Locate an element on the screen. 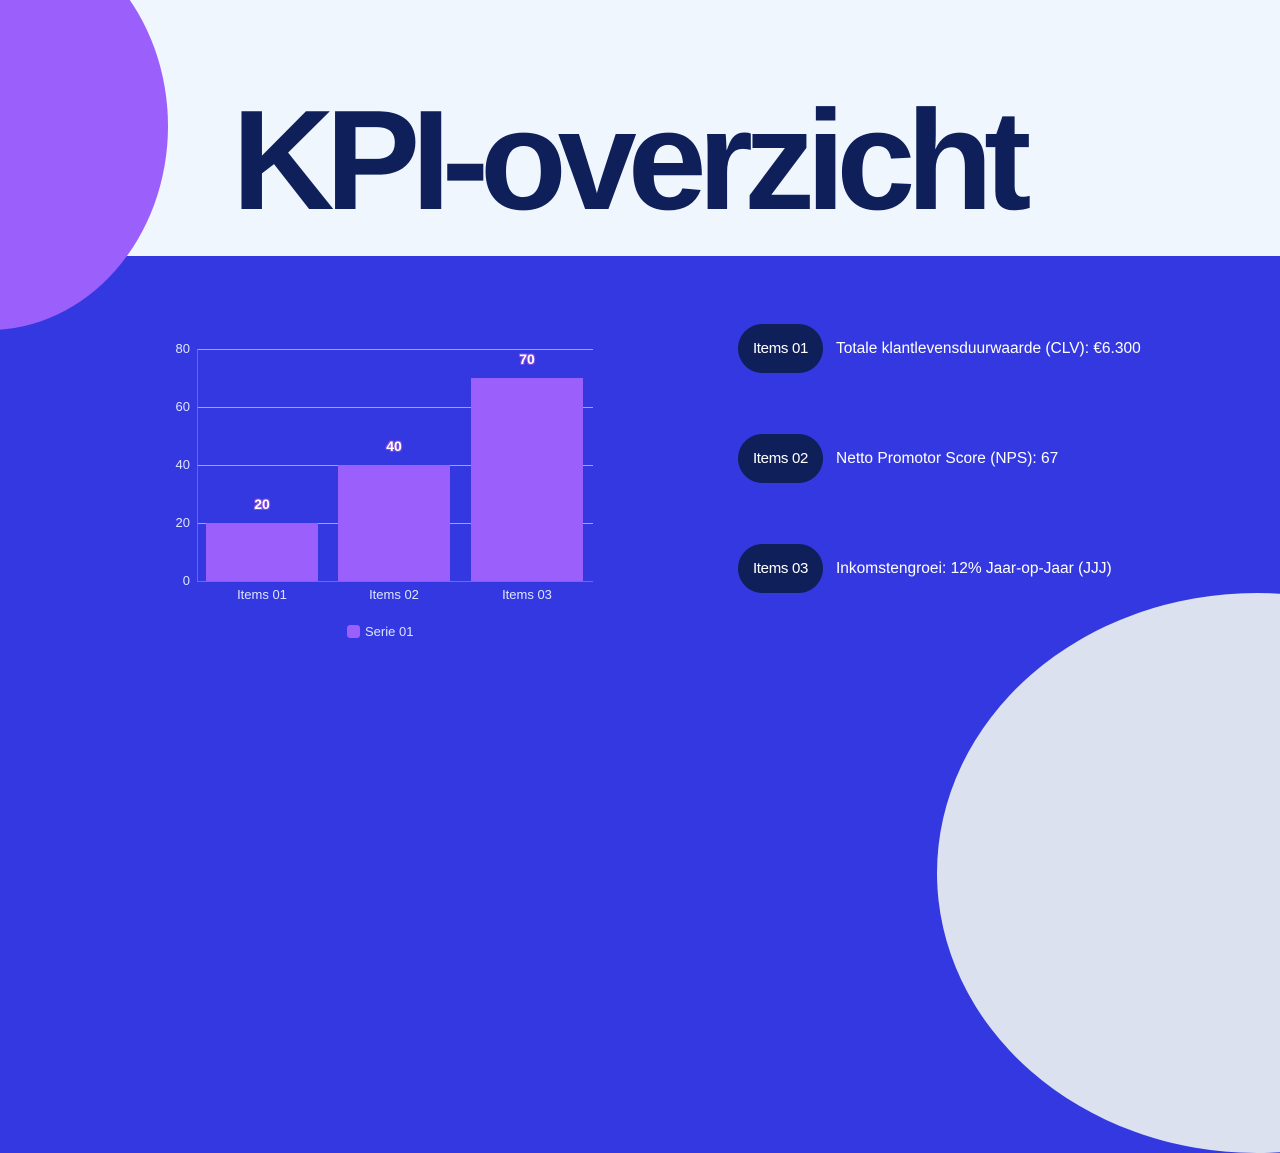 The height and width of the screenshot is (1153, 1280). data-label: 20 is located at coordinates (262, 504).